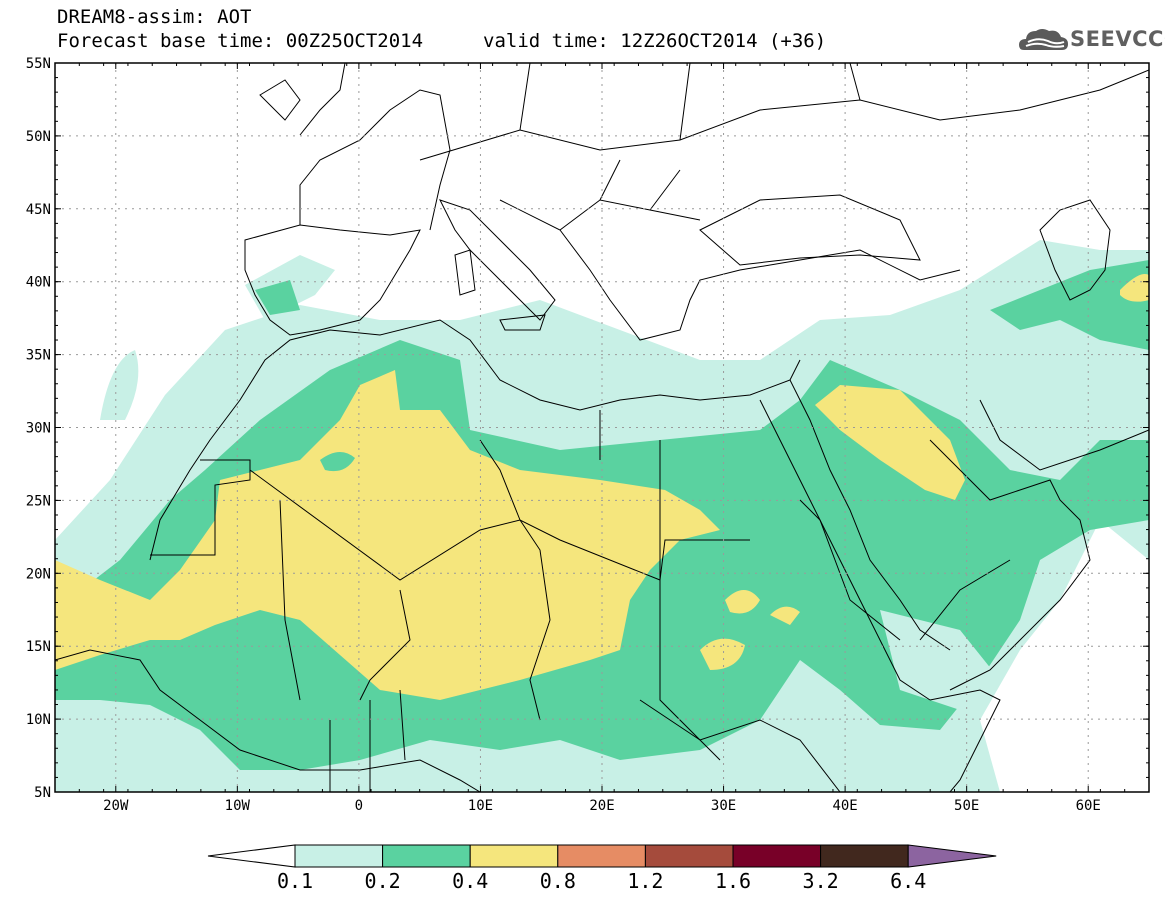 The width and height of the screenshot is (1165, 905). I want to click on colorbar-arrow-high, so click(952, 856).